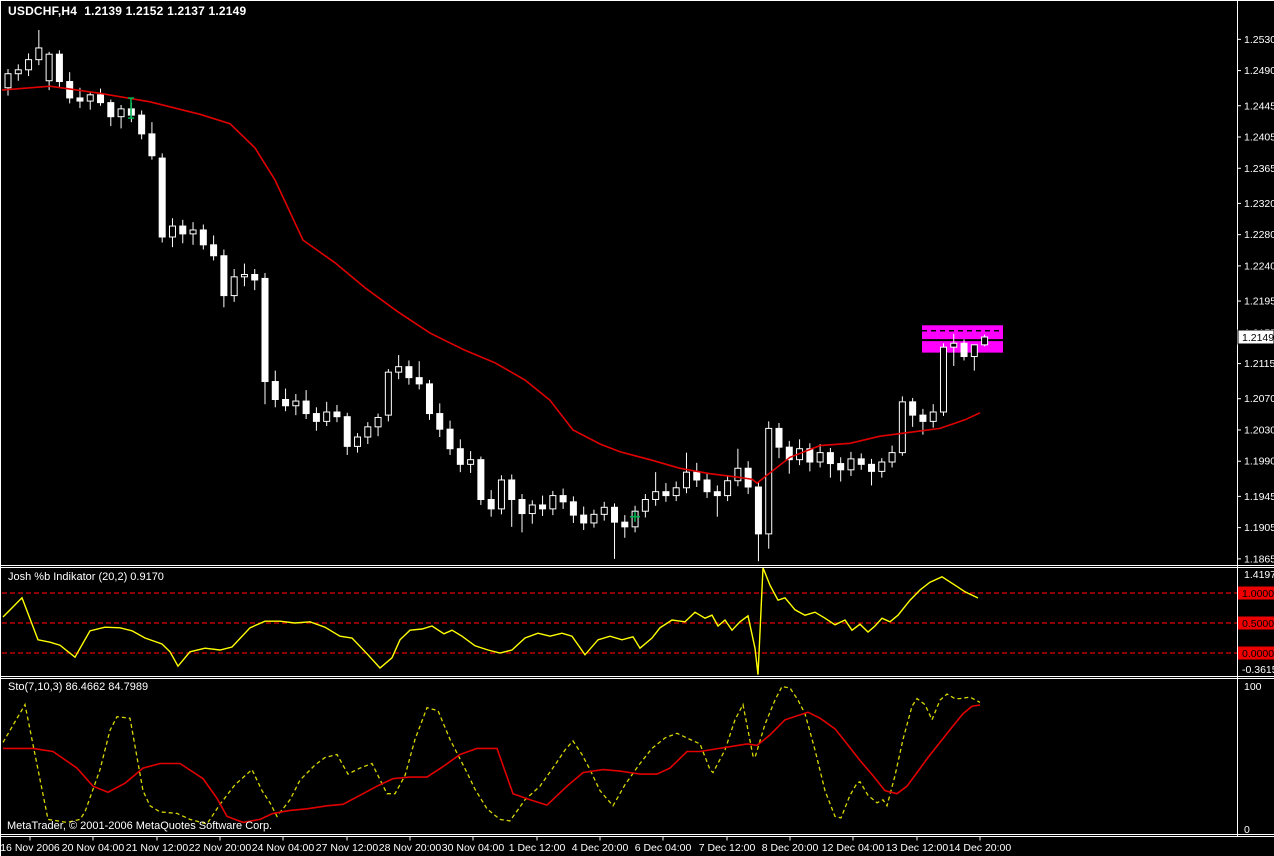  Describe the element at coordinates (1259, 40) in the screenshot. I see `price-axis-label: 1.2530` at that location.